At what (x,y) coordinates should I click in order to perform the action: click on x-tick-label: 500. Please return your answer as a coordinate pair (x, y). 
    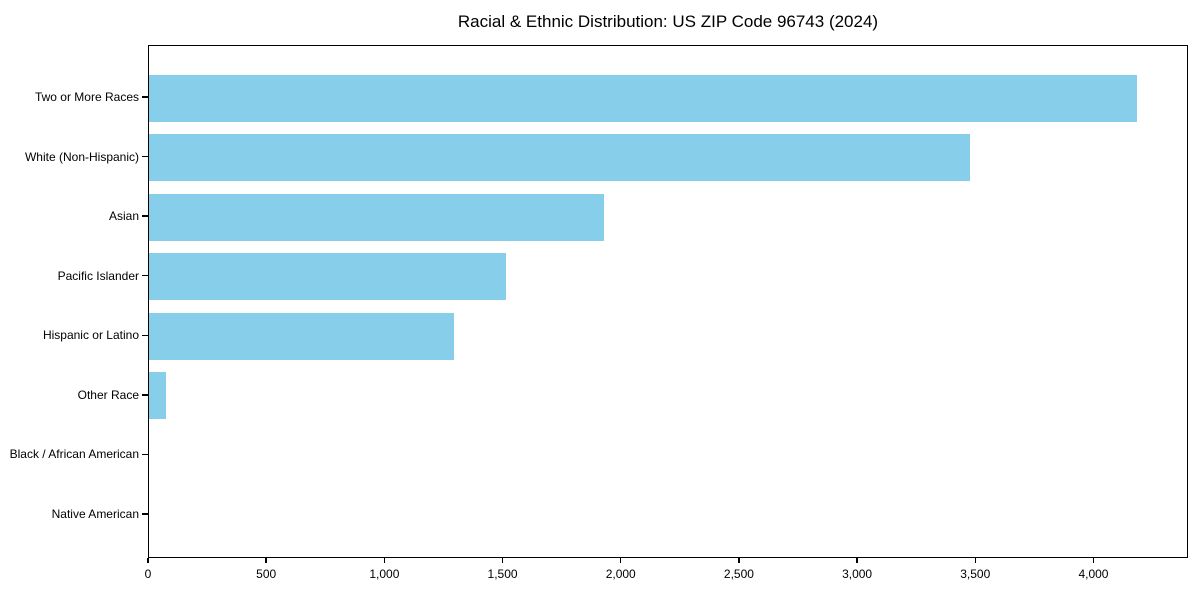
    Looking at the image, I should click on (266, 574).